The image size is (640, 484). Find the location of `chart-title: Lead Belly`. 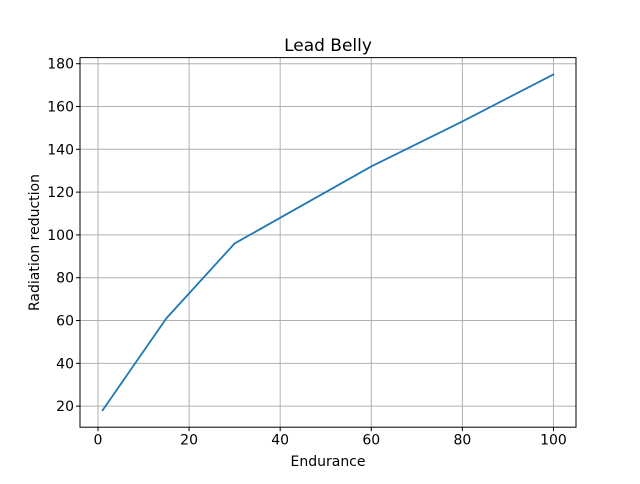

chart-title: Lead Belly is located at coordinates (328, 46).